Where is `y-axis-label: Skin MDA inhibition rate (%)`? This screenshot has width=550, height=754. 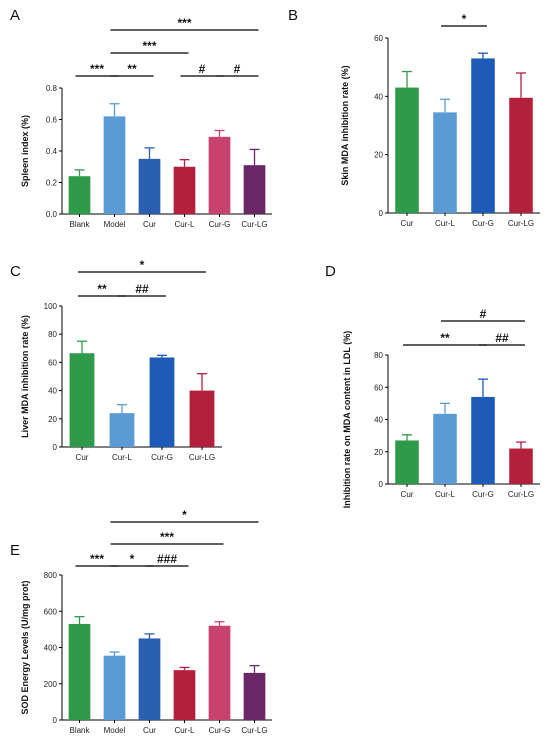
y-axis-label: Skin MDA inhibition rate (%) is located at coordinates (345, 125).